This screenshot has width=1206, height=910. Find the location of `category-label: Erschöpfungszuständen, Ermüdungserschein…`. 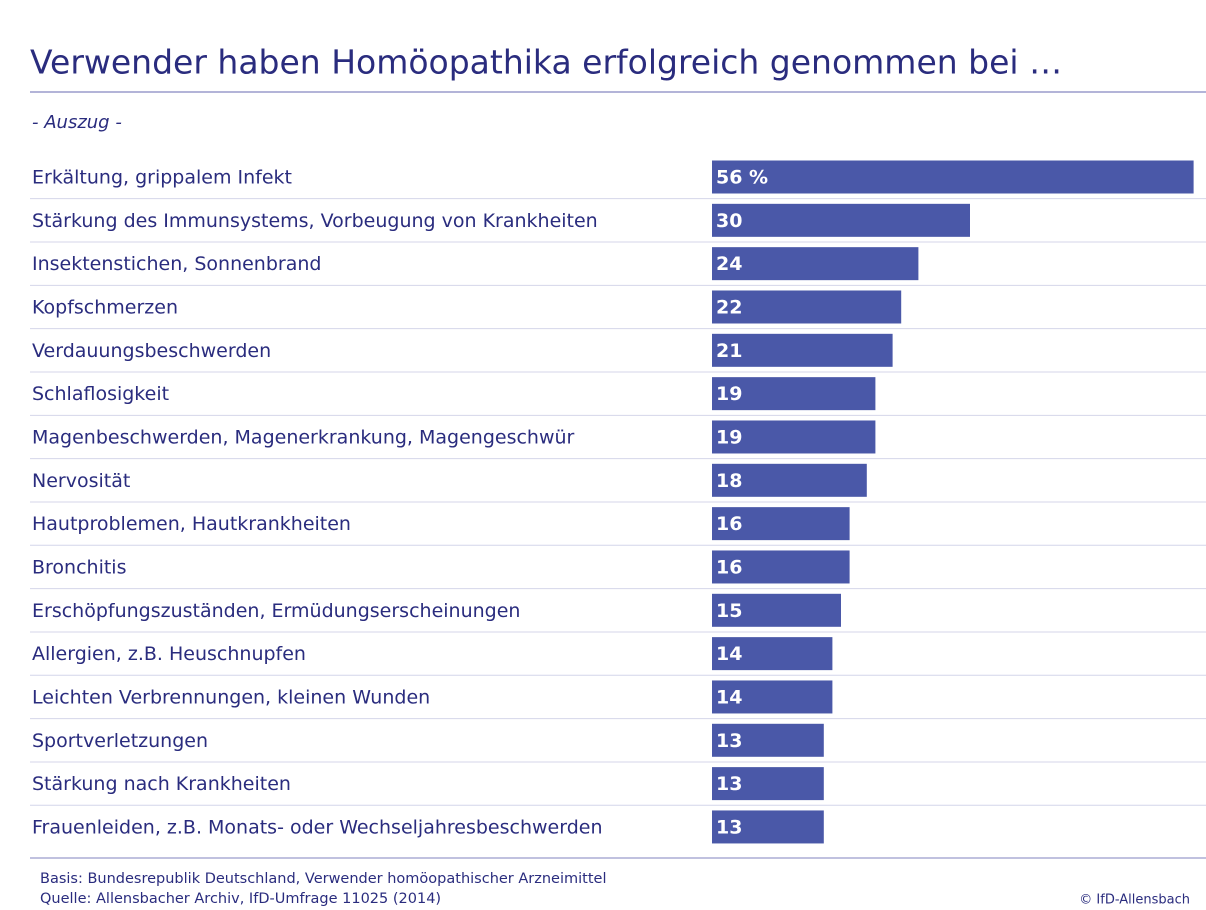

category-label: Erschöpfungszuständen, Ermüdungserschein… is located at coordinates (276, 611).